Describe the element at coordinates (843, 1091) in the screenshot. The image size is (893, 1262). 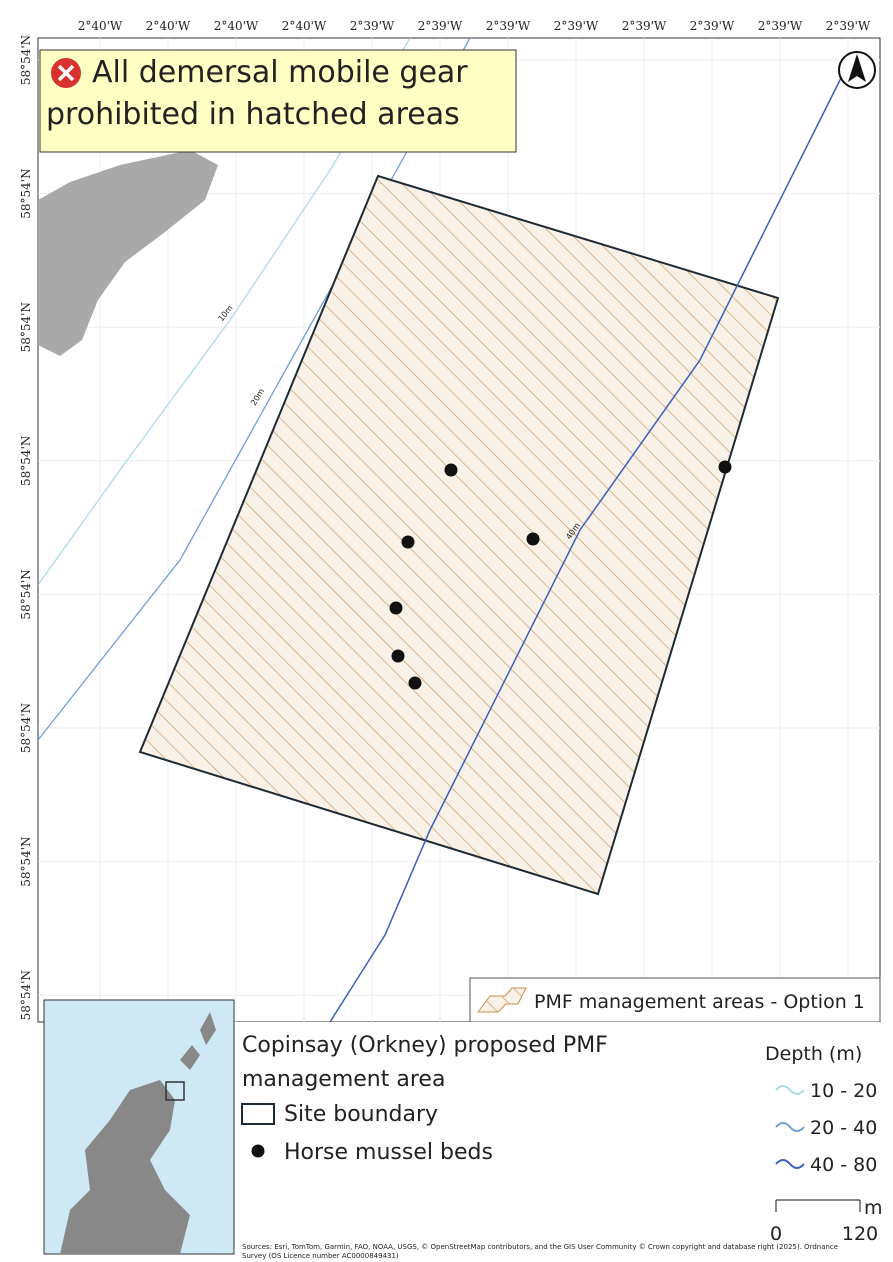
I see `depth-label: 10 - 20` at that location.